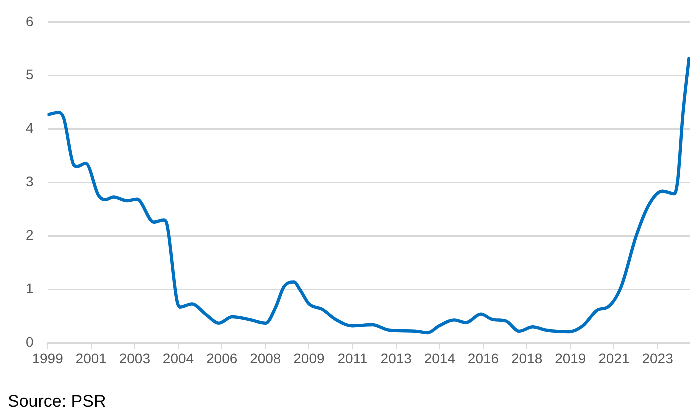 Image resolution: width=699 pixels, height=416 pixels. I want to click on x-tick-label: 2016, so click(484, 358).